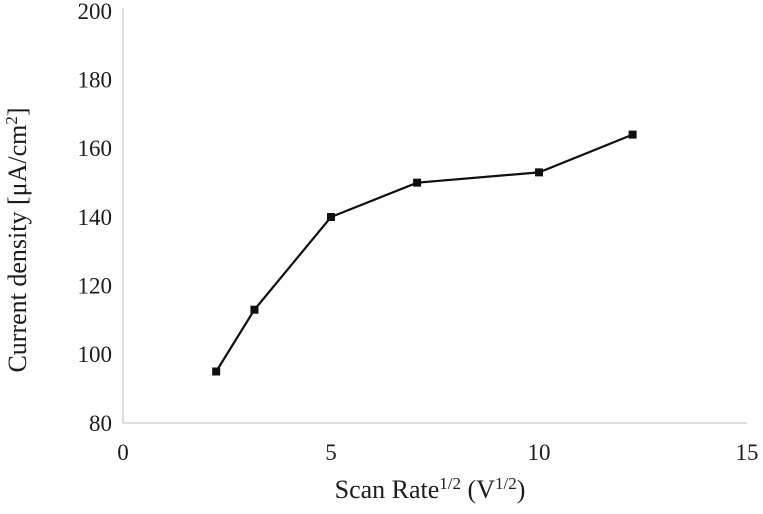 This screenshot has height=514, width=763. I want to click on y-tick-label: 100, so click(95, 354).